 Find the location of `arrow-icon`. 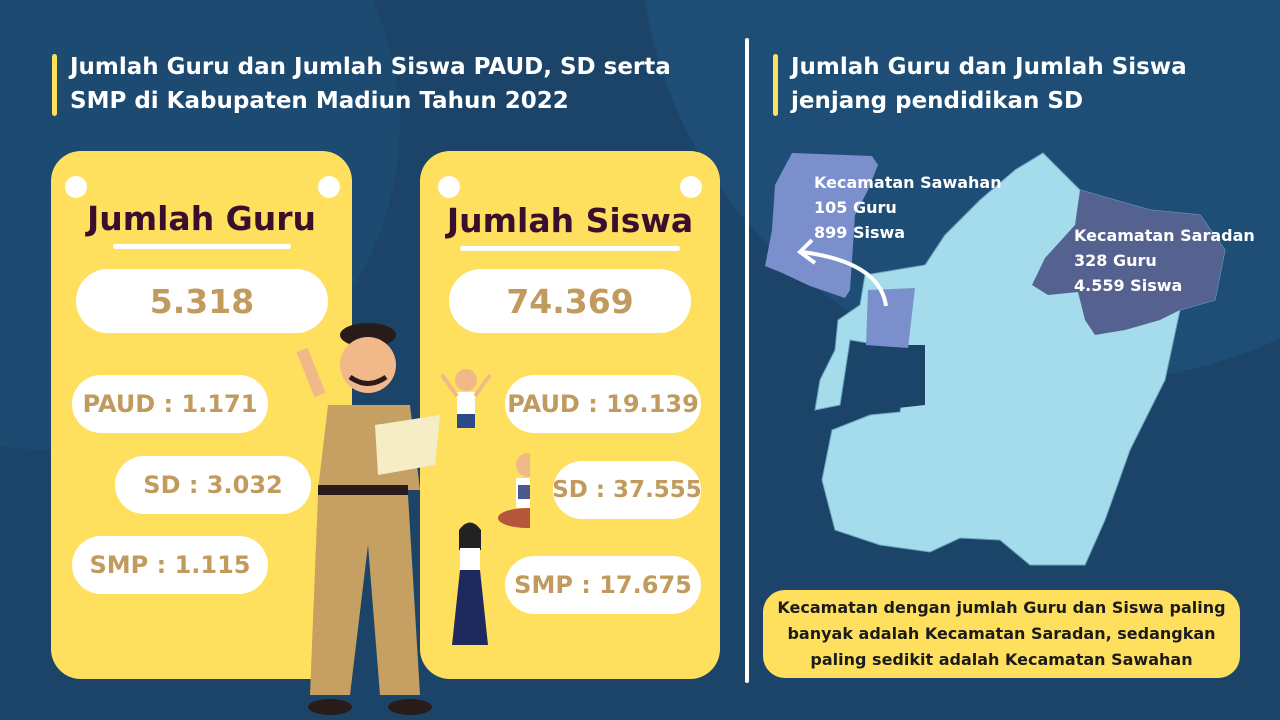

arrow-icon is located at coordinates (844, 278).